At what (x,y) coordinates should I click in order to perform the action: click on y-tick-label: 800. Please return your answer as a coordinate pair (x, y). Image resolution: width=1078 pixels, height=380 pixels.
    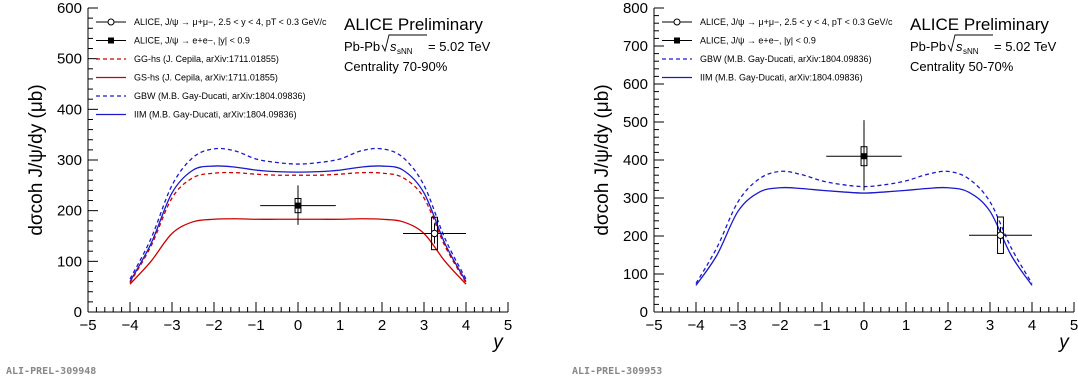
    Looking at the image, I should click on (635, 8).